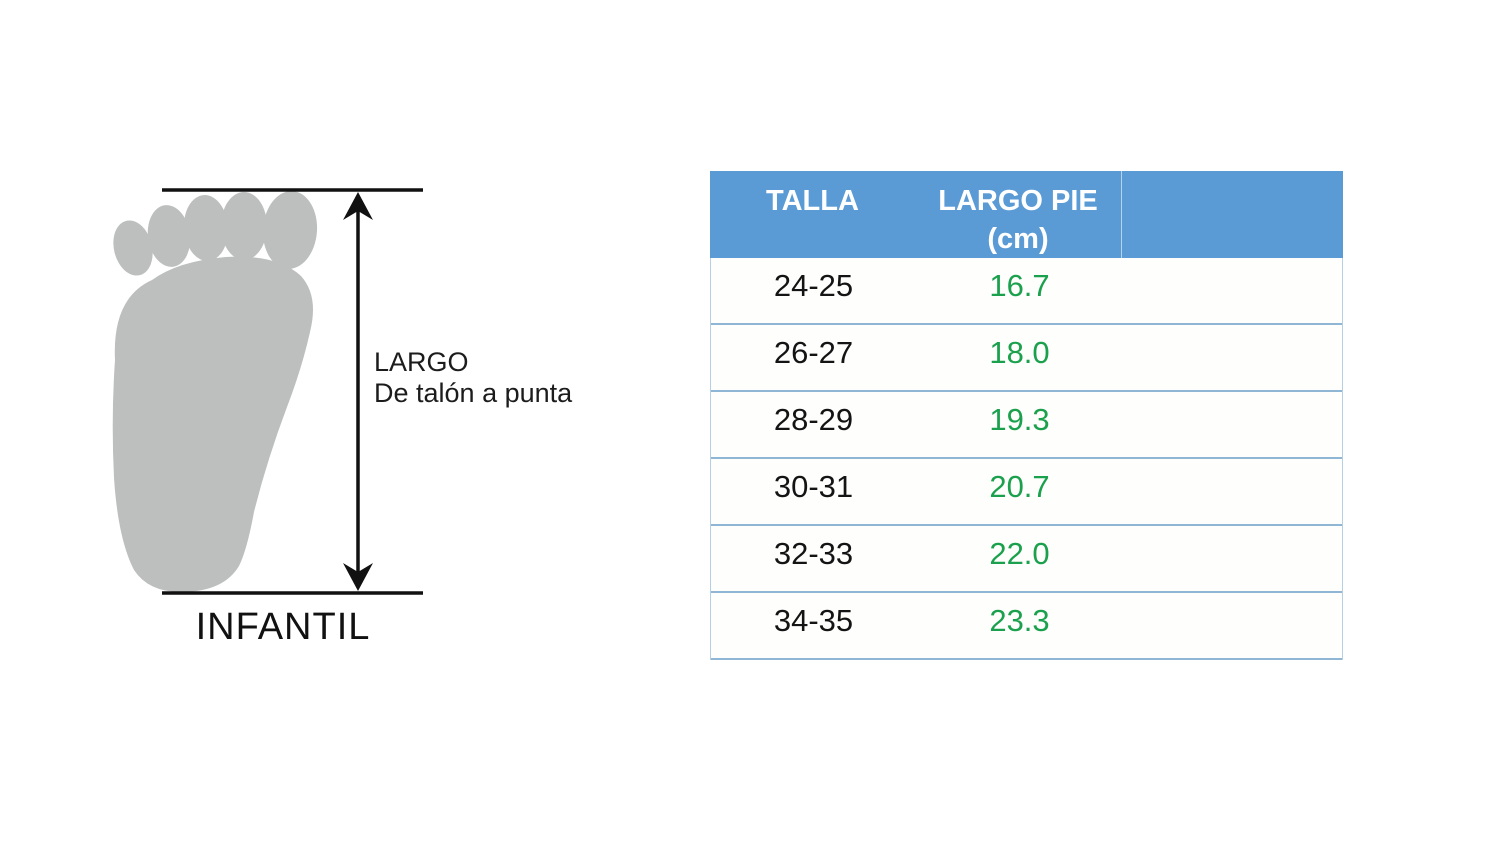  Describe the element at coordinates (1019, 419) in the screenshot. I see `largo-cell: 19.3` at that location.